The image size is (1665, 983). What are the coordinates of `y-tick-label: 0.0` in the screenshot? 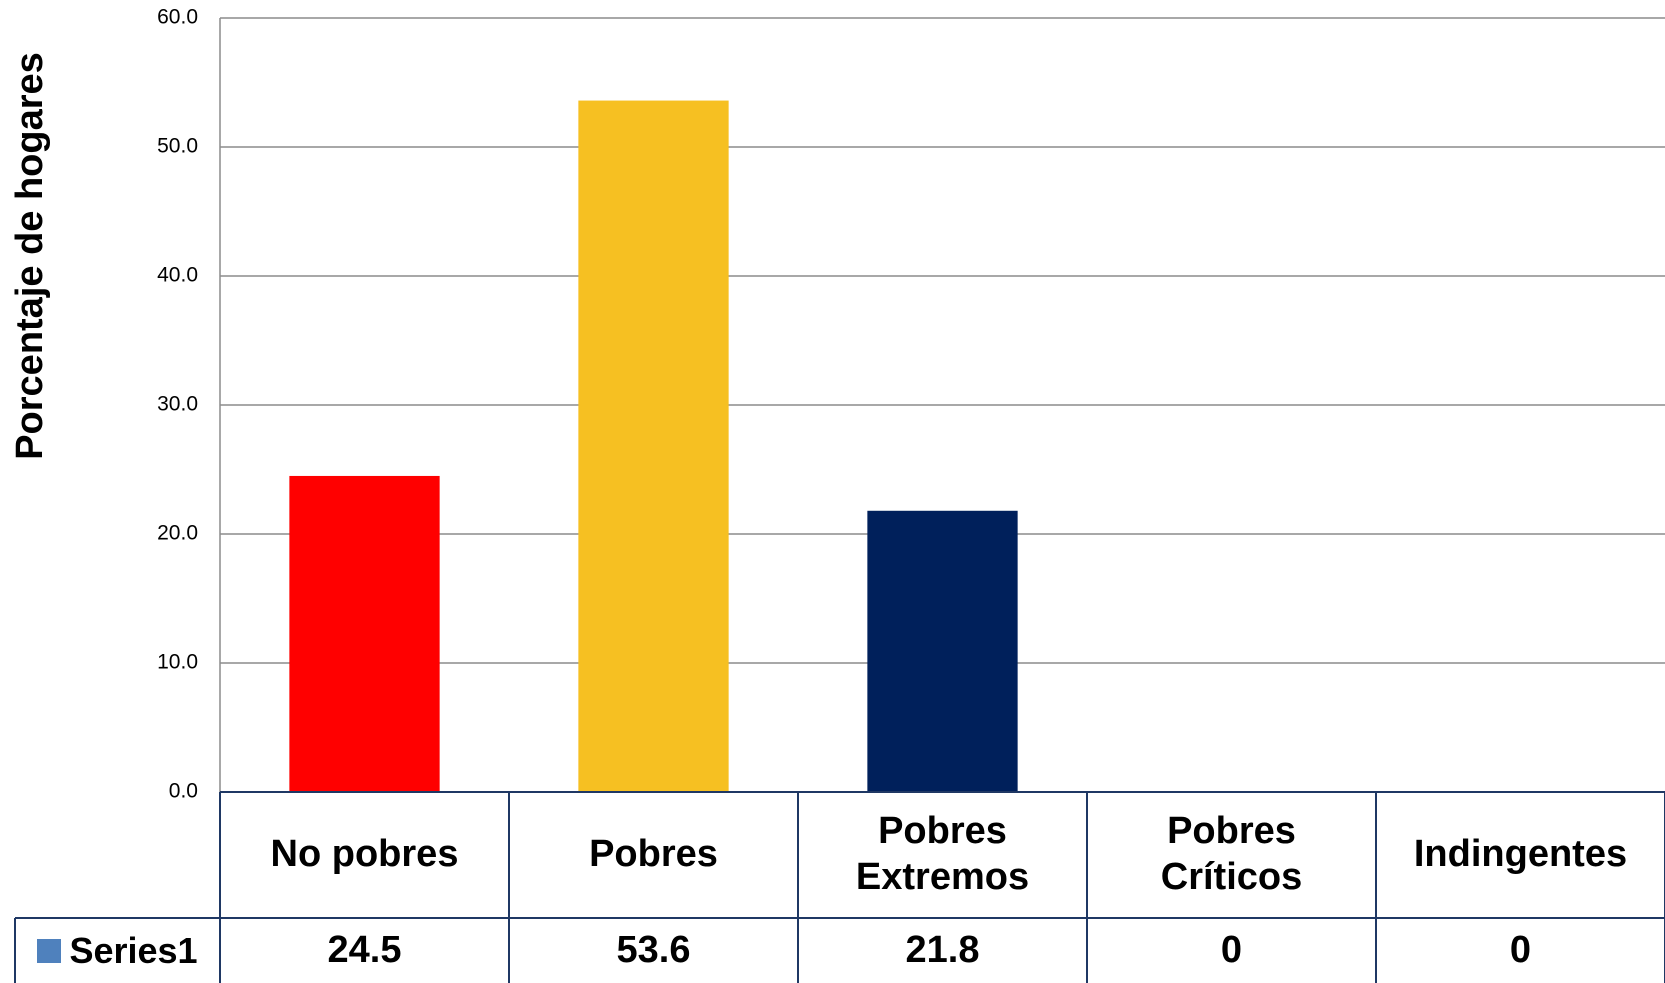 It's located at (183, 791).